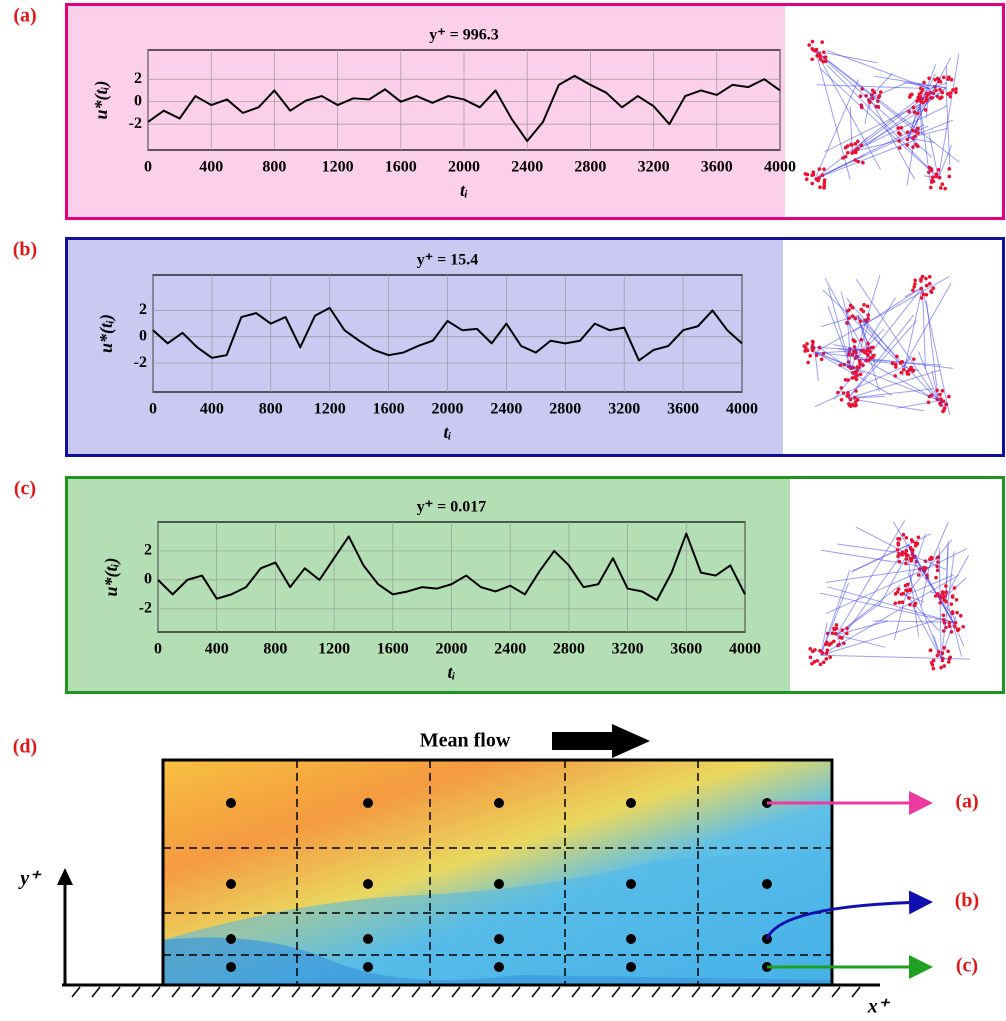 The image size is (1006, 1021). I want to click on x-tick-label: 0, so click(158, 649).